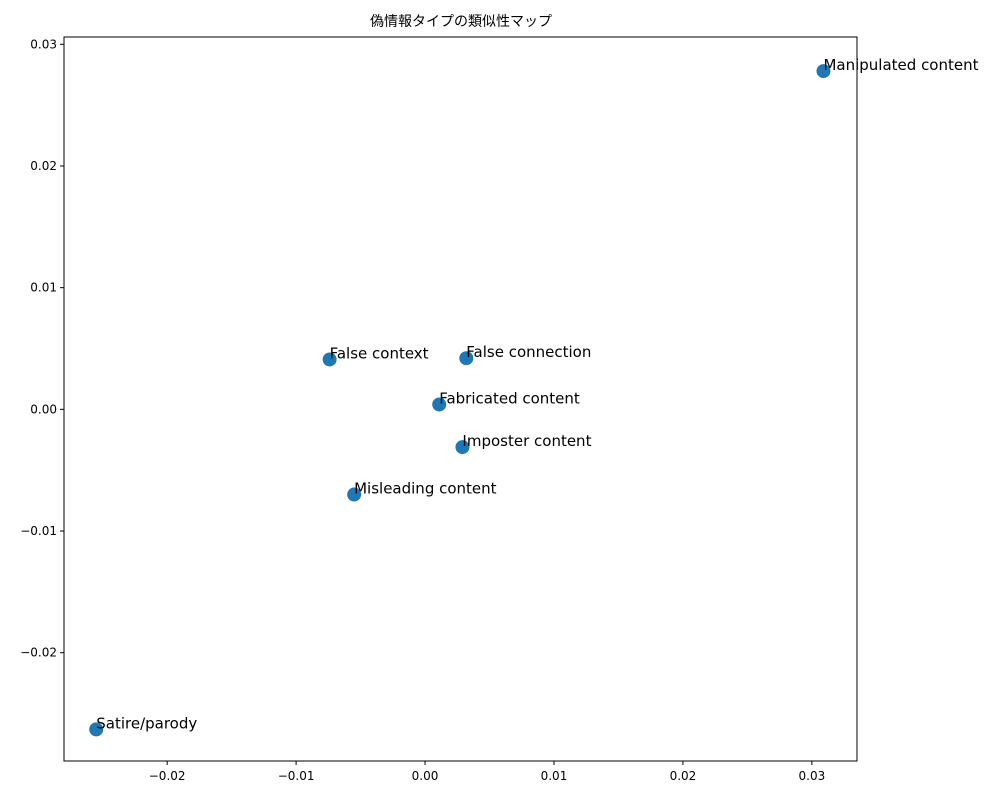 This screenshot has height=800, width=1000. I want to click on x-tick-label: 0.02, so click(683, 776).